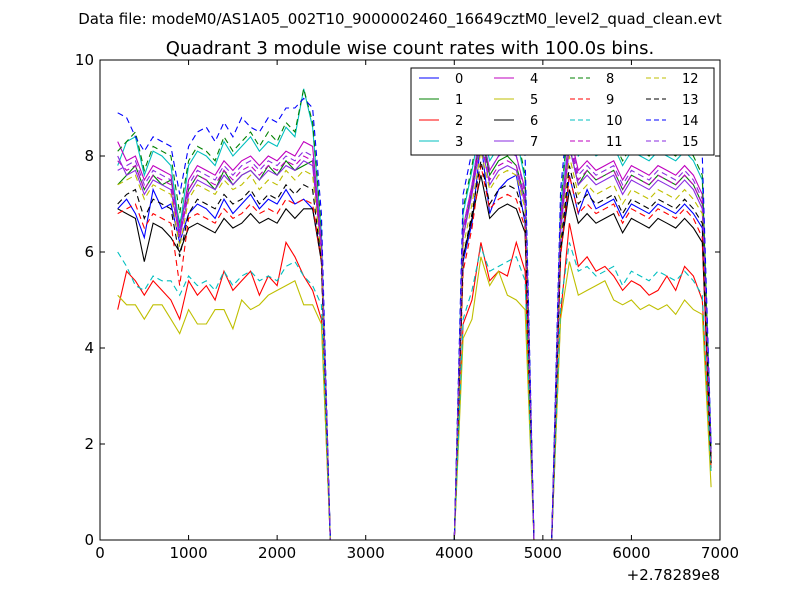 This screenshot has width=800, height=600. What do you see at coordinates (610, 100) in the screenshot?
I see `legend-label-9: 9` at bounding box center [610, 100].